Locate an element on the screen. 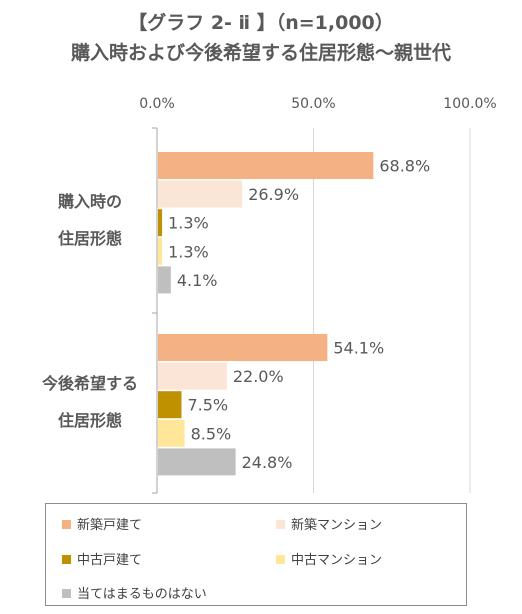 The width and height of the screenshot is (522, 614). data-label: 22.0% is located at coordinates (258, 376).